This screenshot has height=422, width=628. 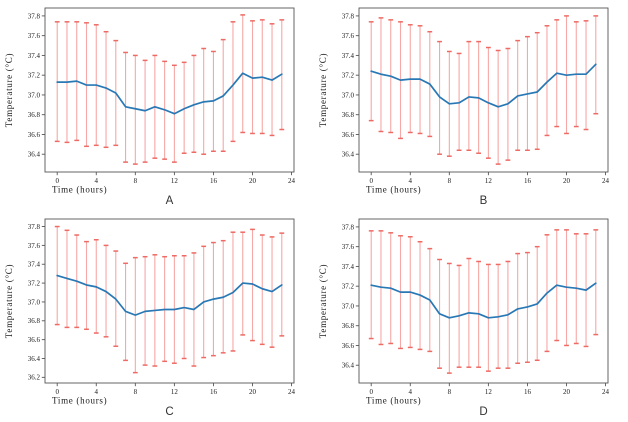 What do you see at coordinates (483, 412) in the screenshot?
I see `subplot-d-caption: D` at bounding box center [483, 412].